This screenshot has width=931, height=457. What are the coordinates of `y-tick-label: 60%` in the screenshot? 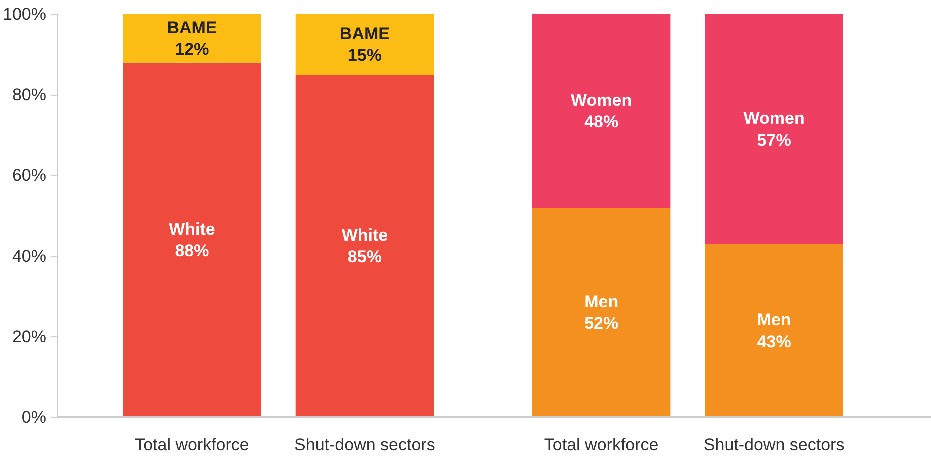 It's located at (29, 176).